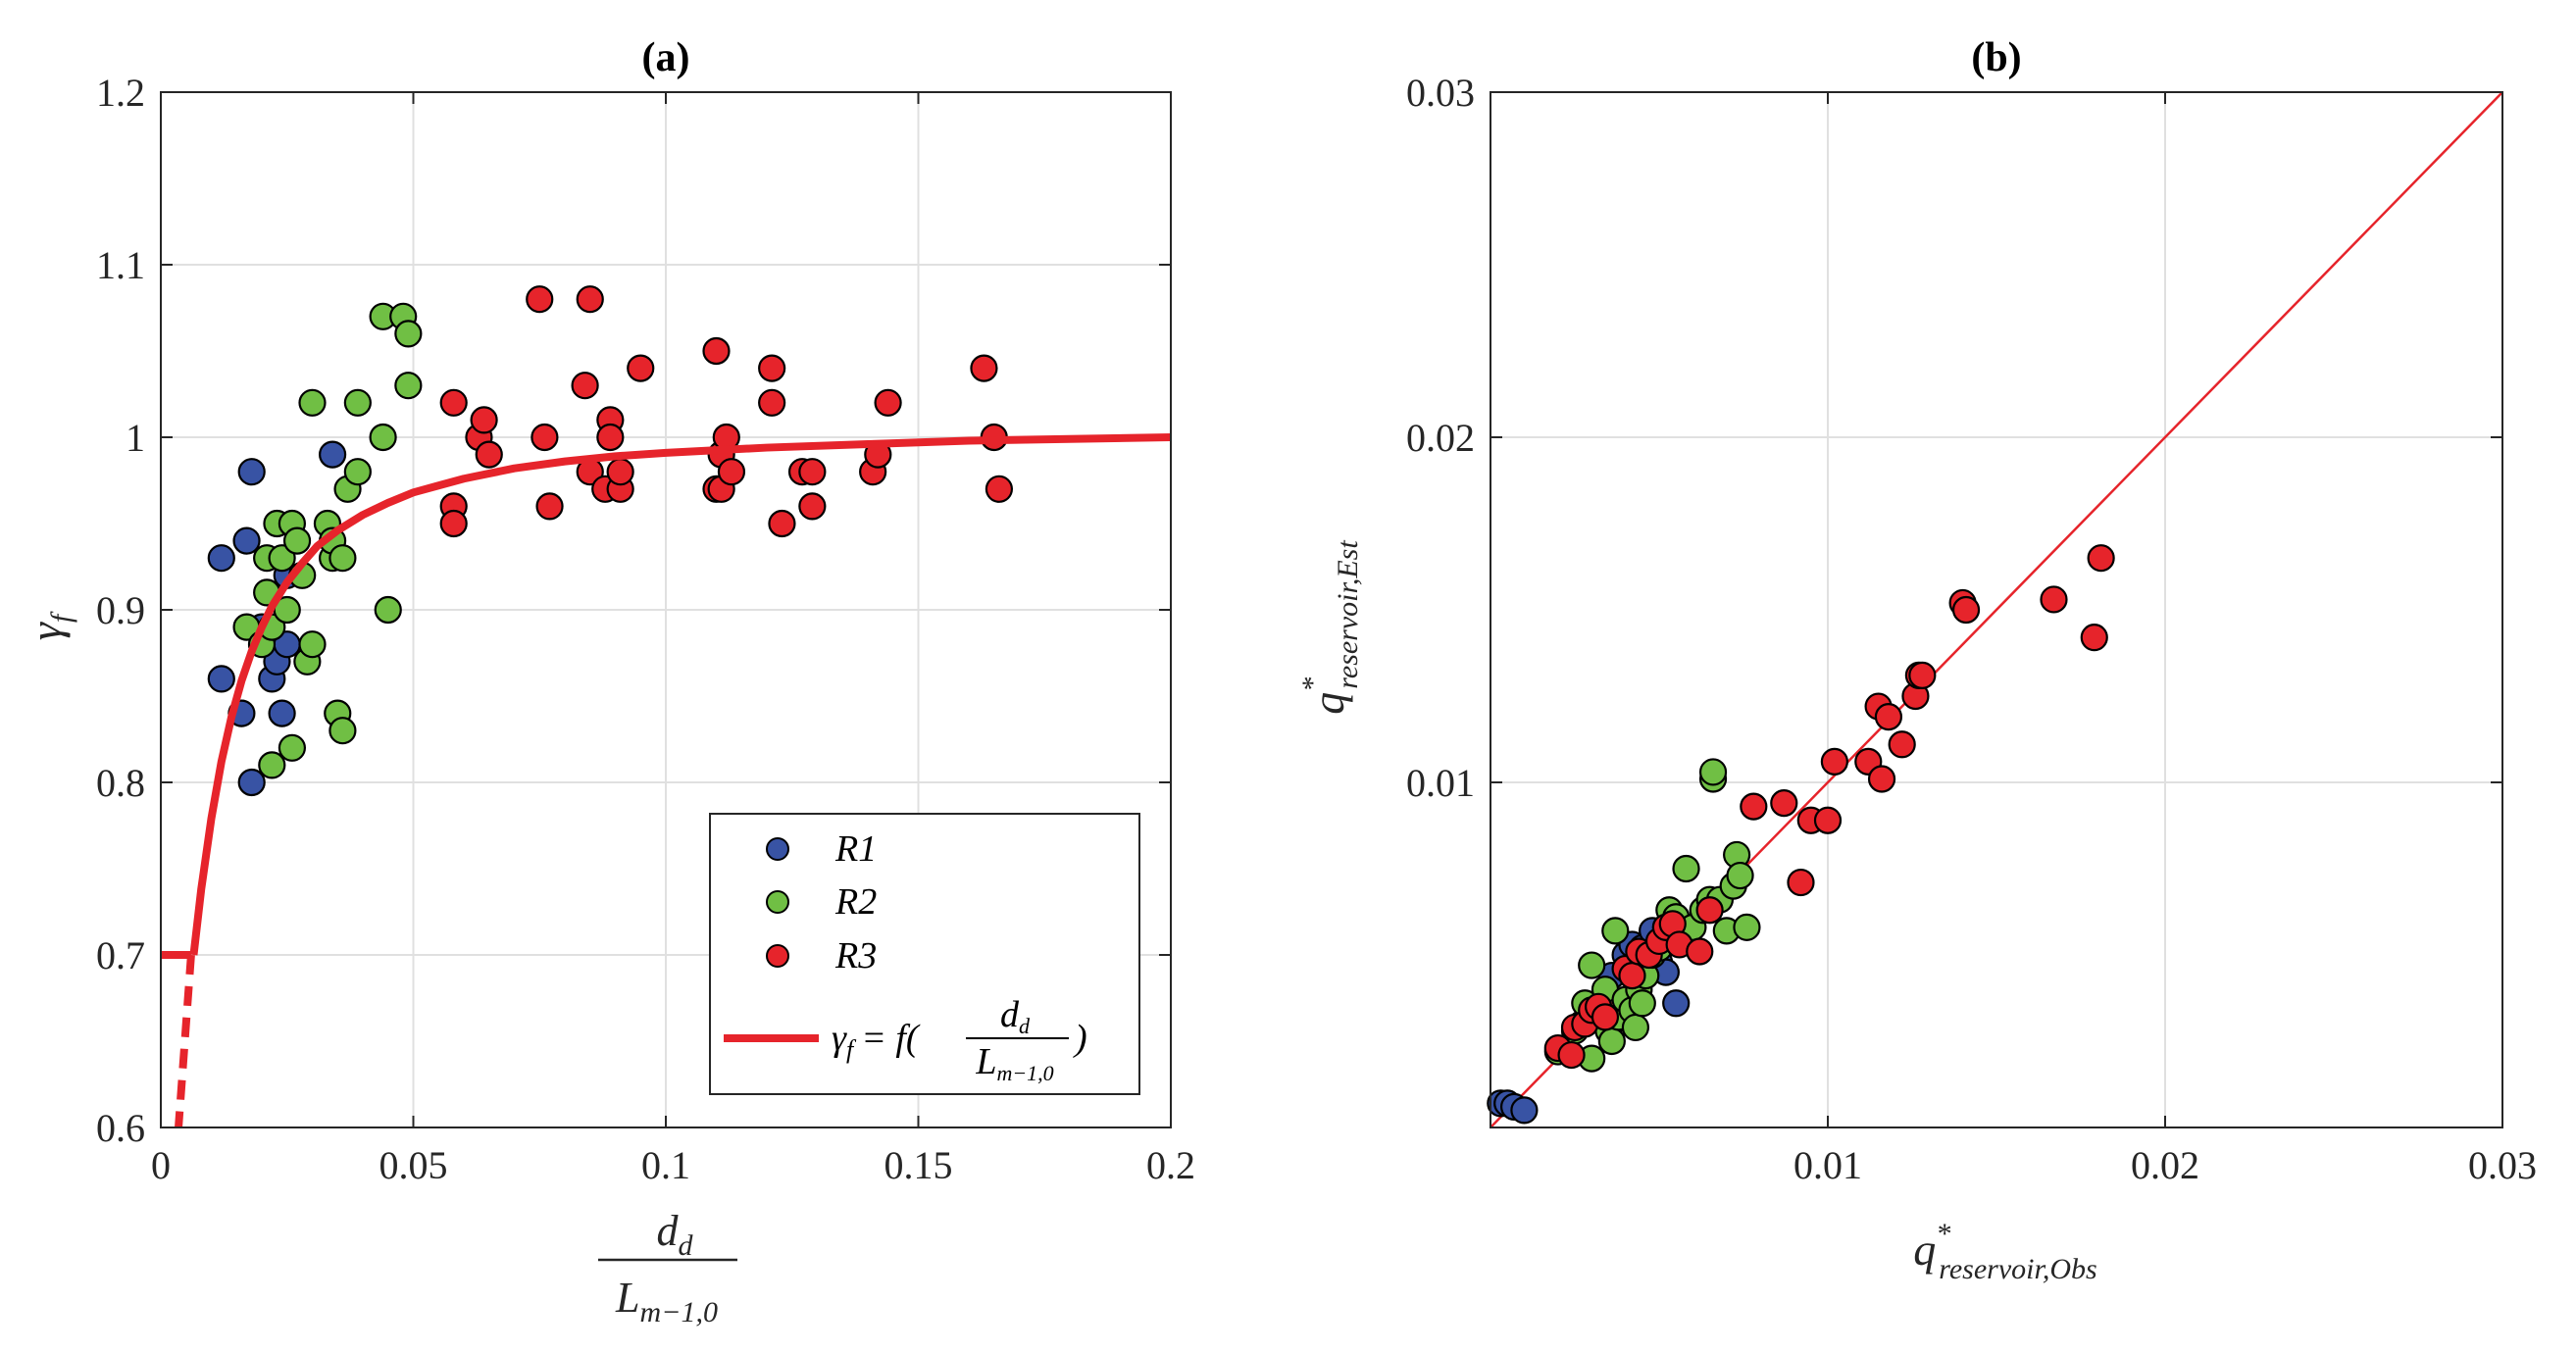  Describe the element at coordinates (121, 955) in the screenshot. I see `y-tick-label: 0.7` at that location.